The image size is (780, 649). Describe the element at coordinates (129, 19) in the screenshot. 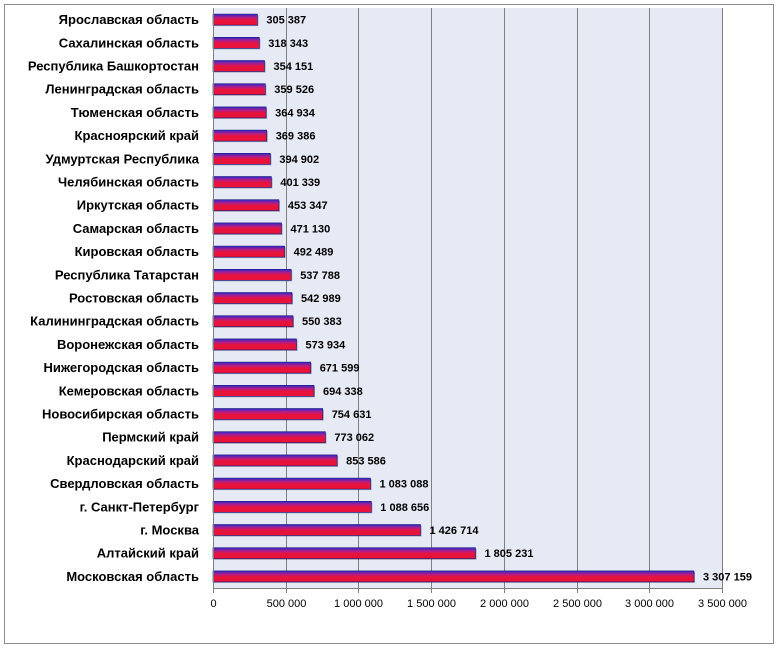

I see `category-label: Ярославская область` at that location.